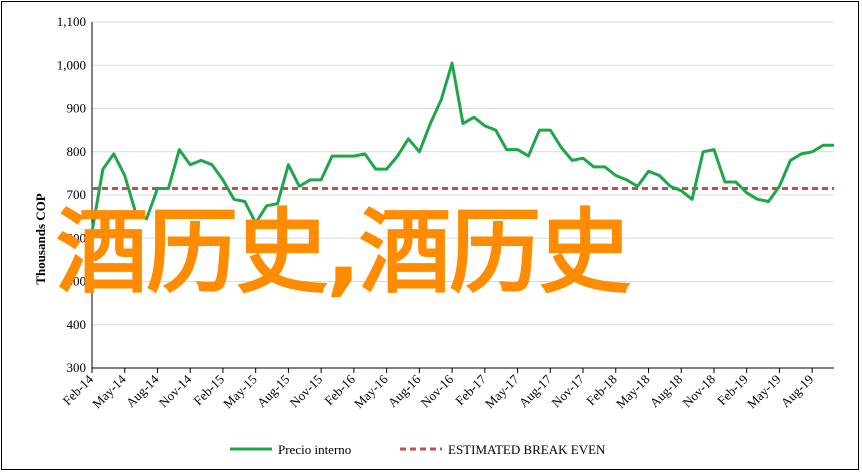  I want to click on x-tick-label: May-18, so click(633, 392).